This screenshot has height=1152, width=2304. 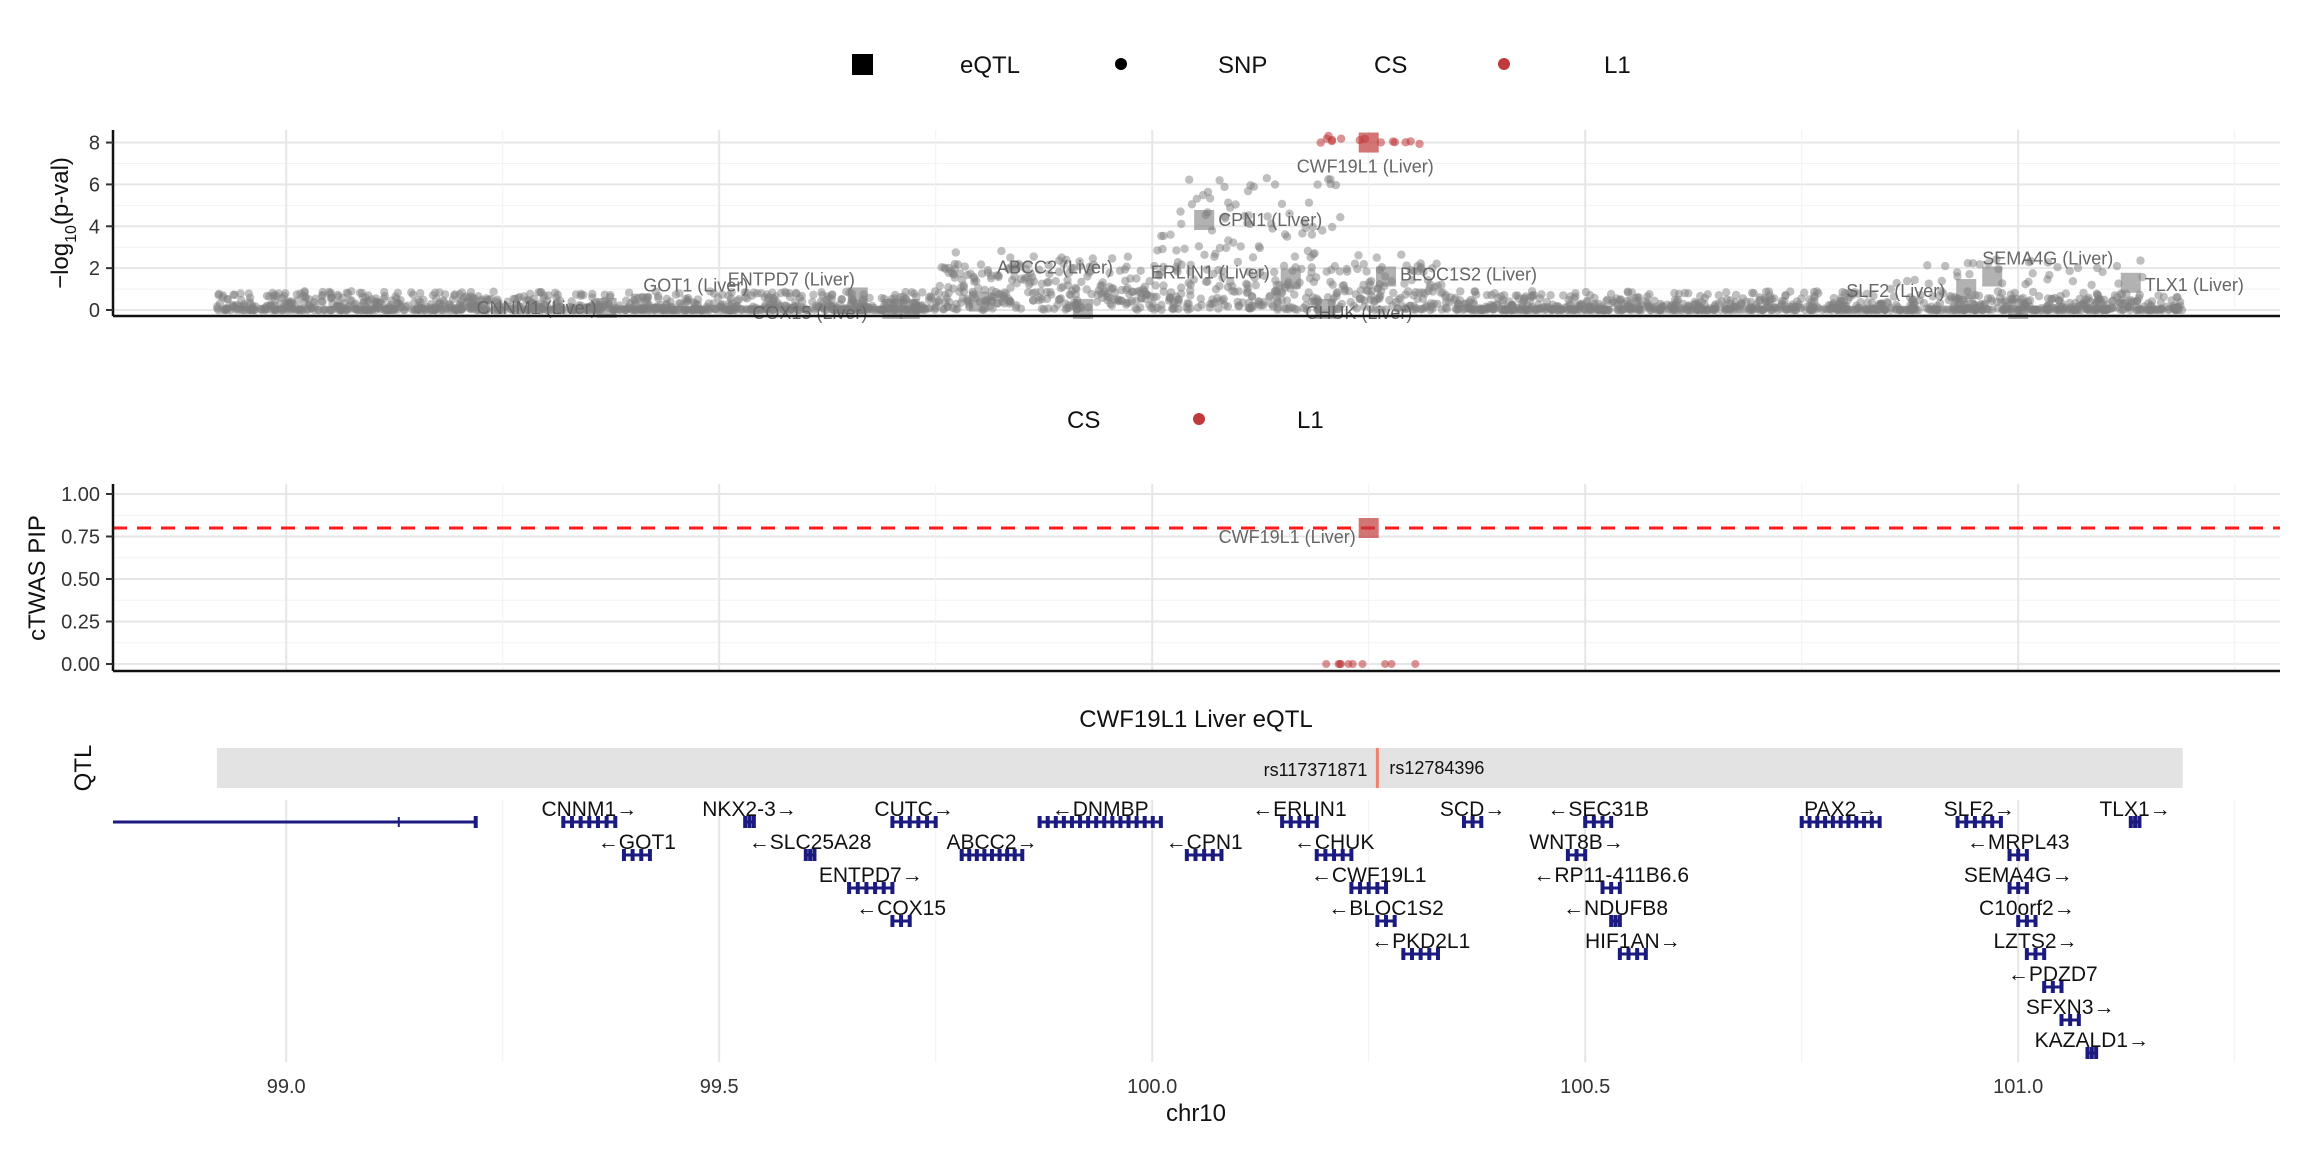 What do you see at coordinates (537, 308) in the screenshot?
I see `eqtl-point-label: CNNM1 (Liver)` at bounding box center [537, 308].